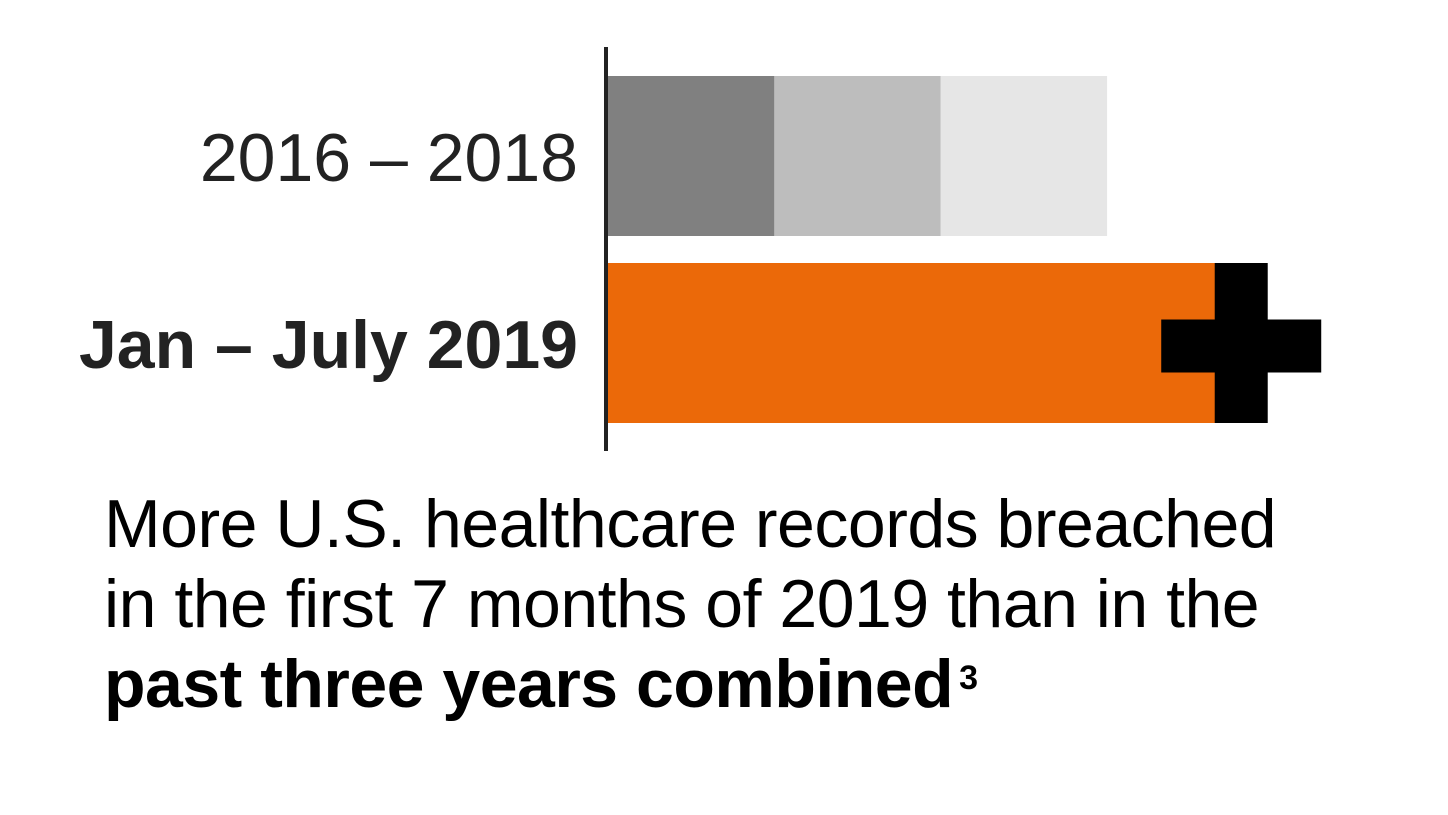 The height and width of the screenshot is (815, 1448). Describe the element at coordinates (968, 678) in the screenshot. I see `footnote-marker: 3` at that location.